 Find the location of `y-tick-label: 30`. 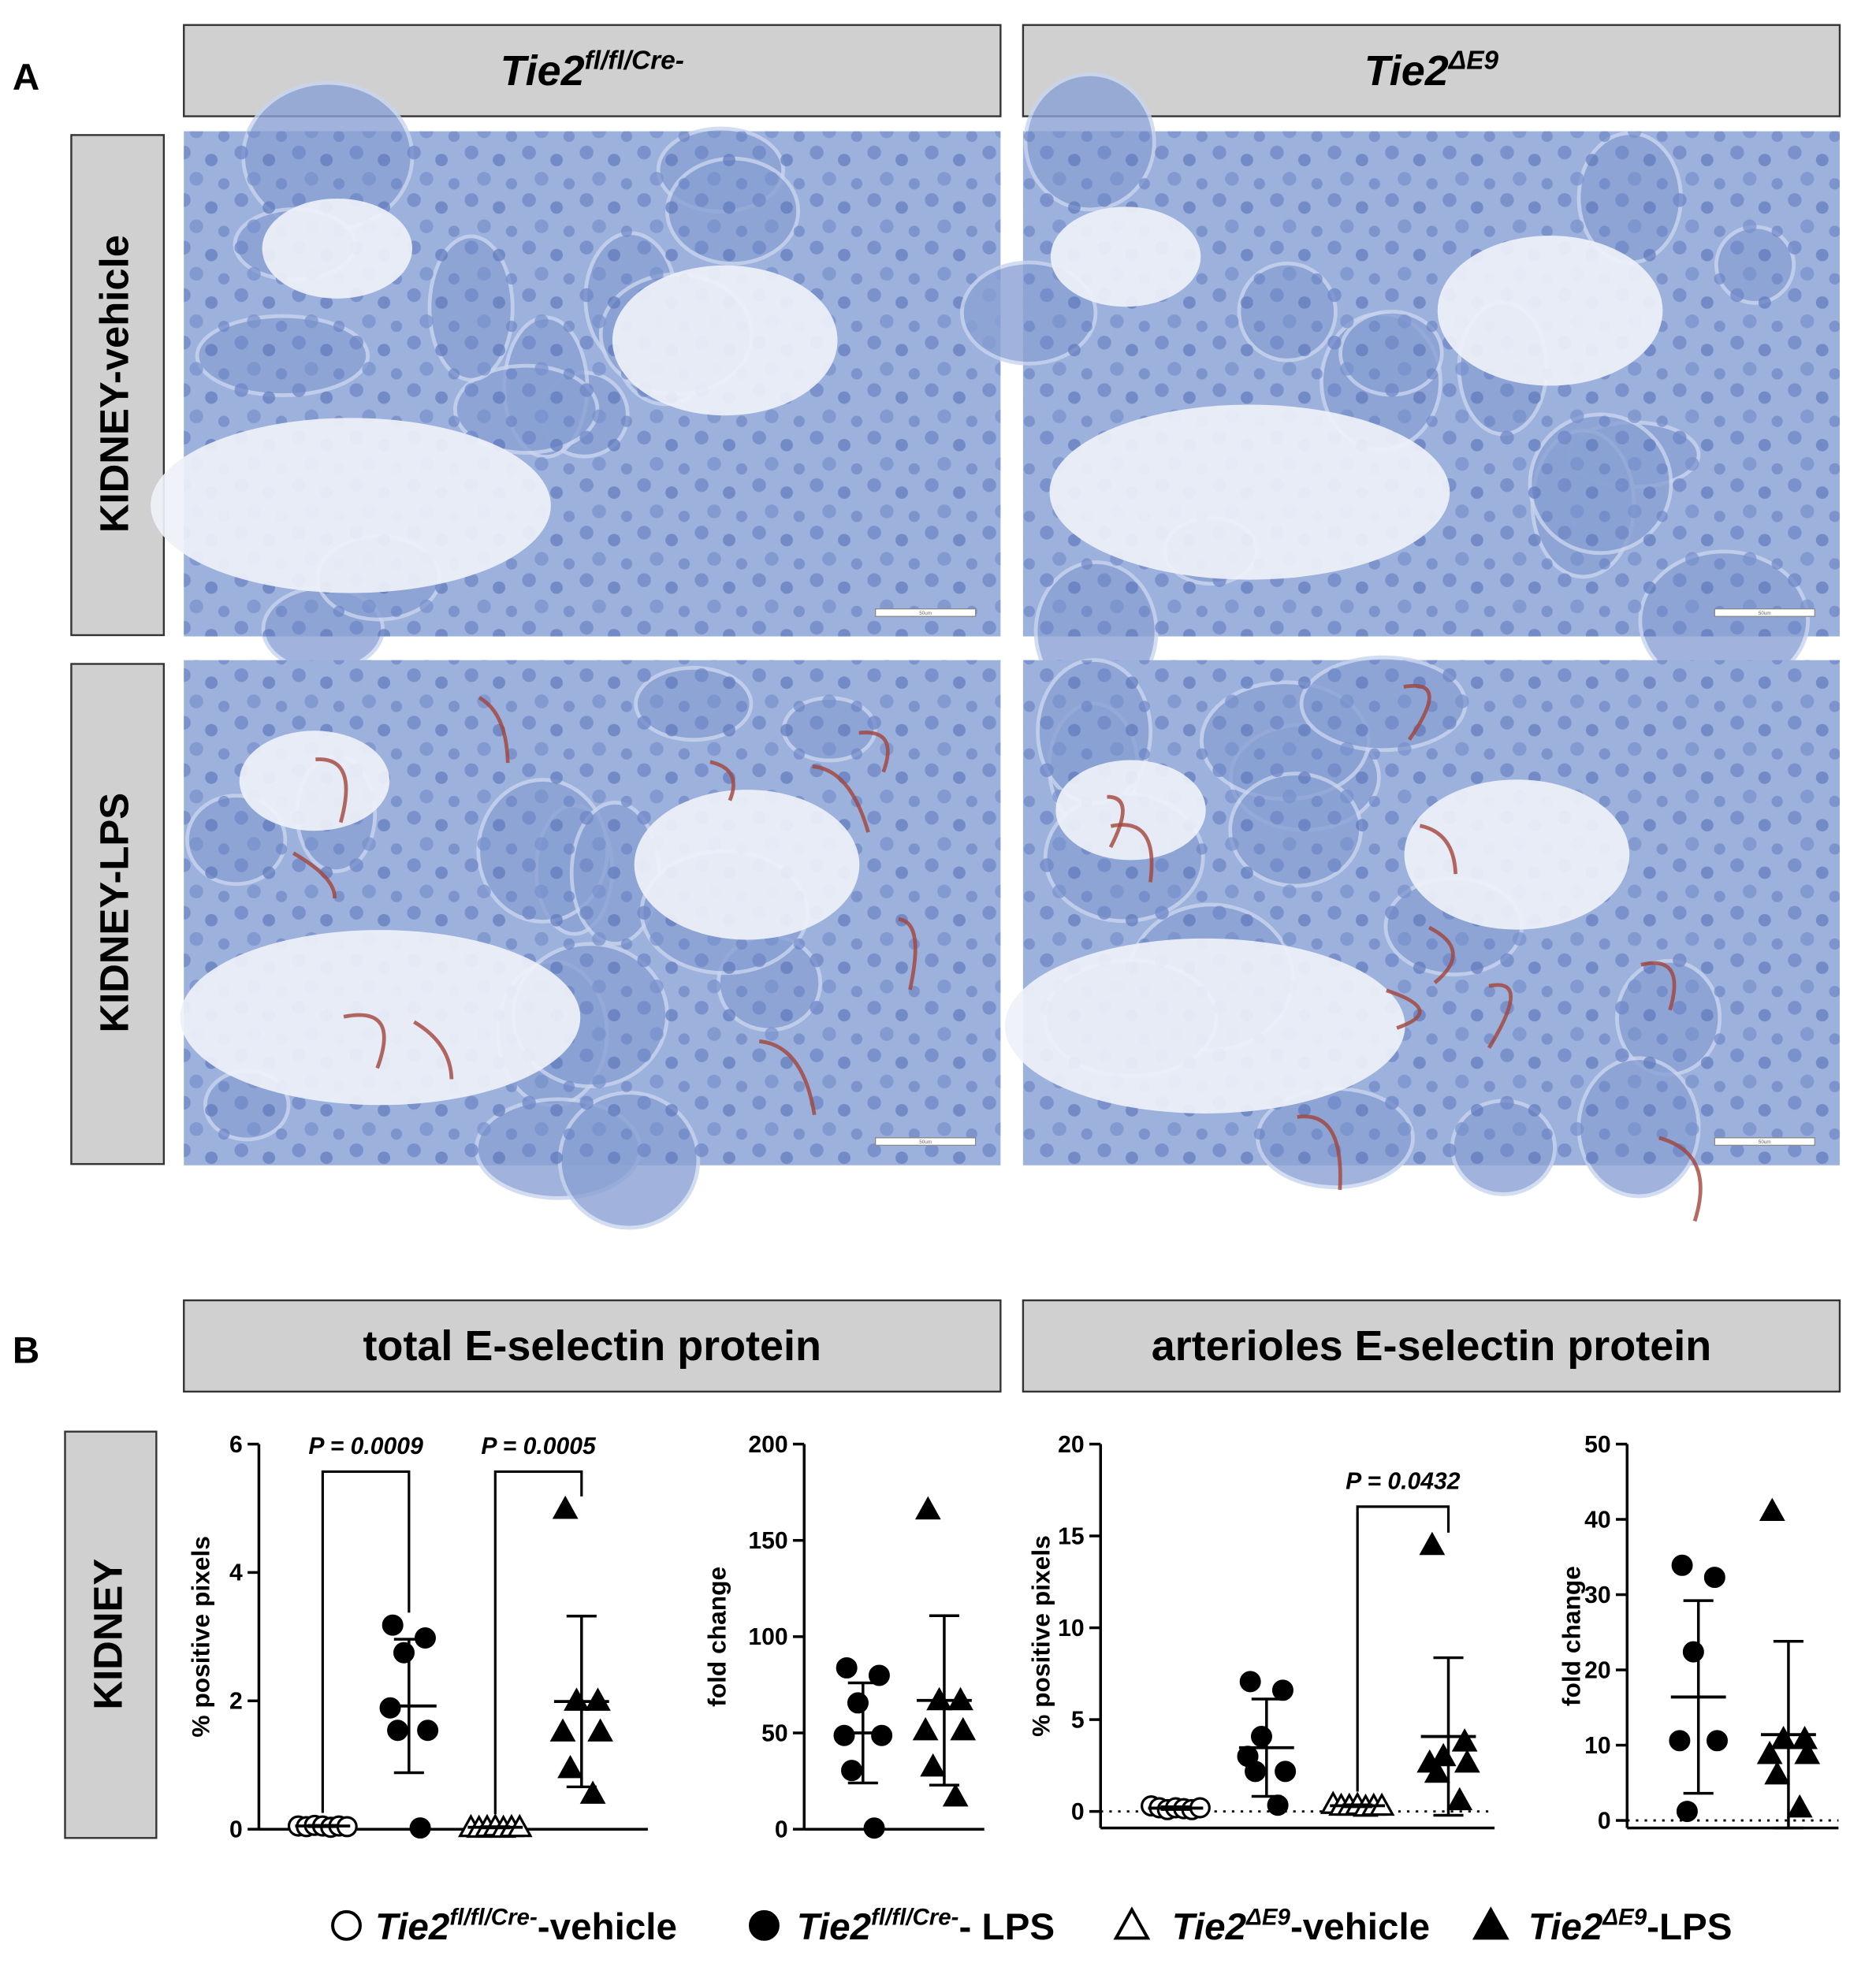

y-tick-label: 30 is located at coordinates (1597, 1595).